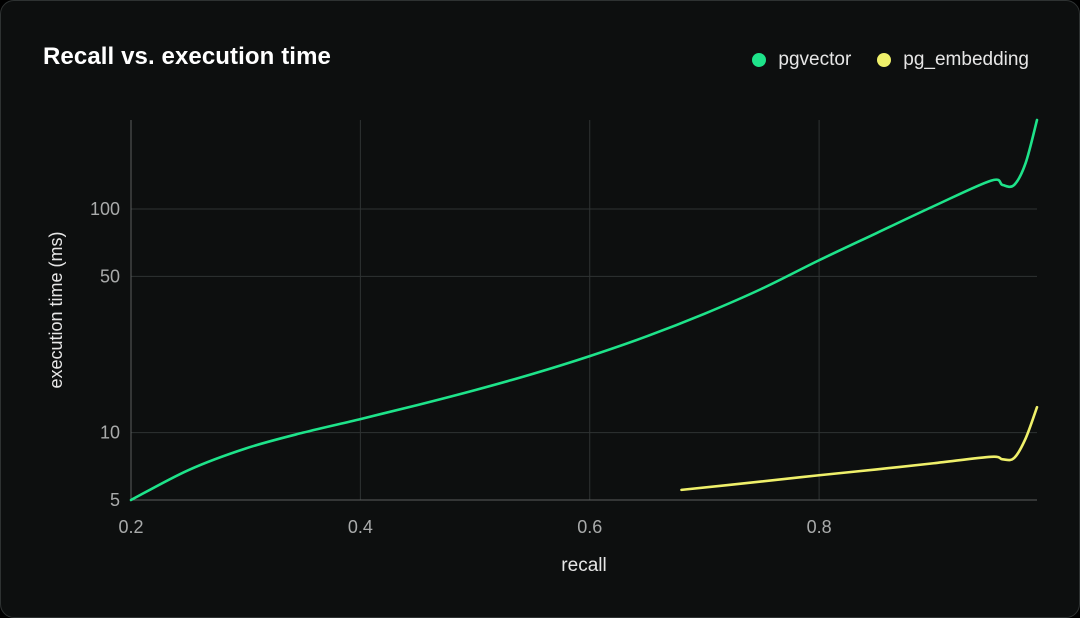  Describe the element at coordinates (884, 60) in the screenshot. I see `legend-dot-pg-embedding` at that location.